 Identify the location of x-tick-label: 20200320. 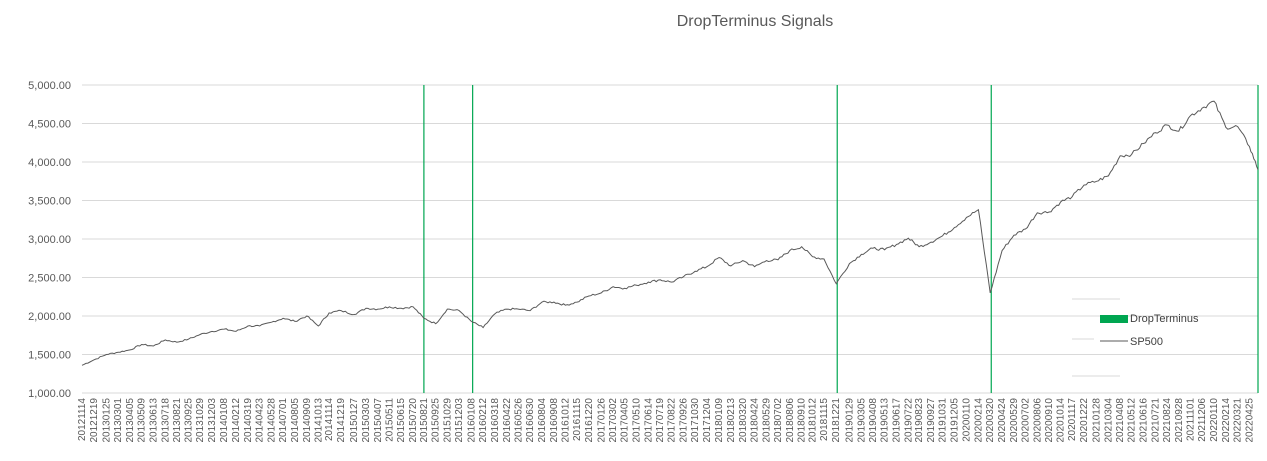
(990, 420).